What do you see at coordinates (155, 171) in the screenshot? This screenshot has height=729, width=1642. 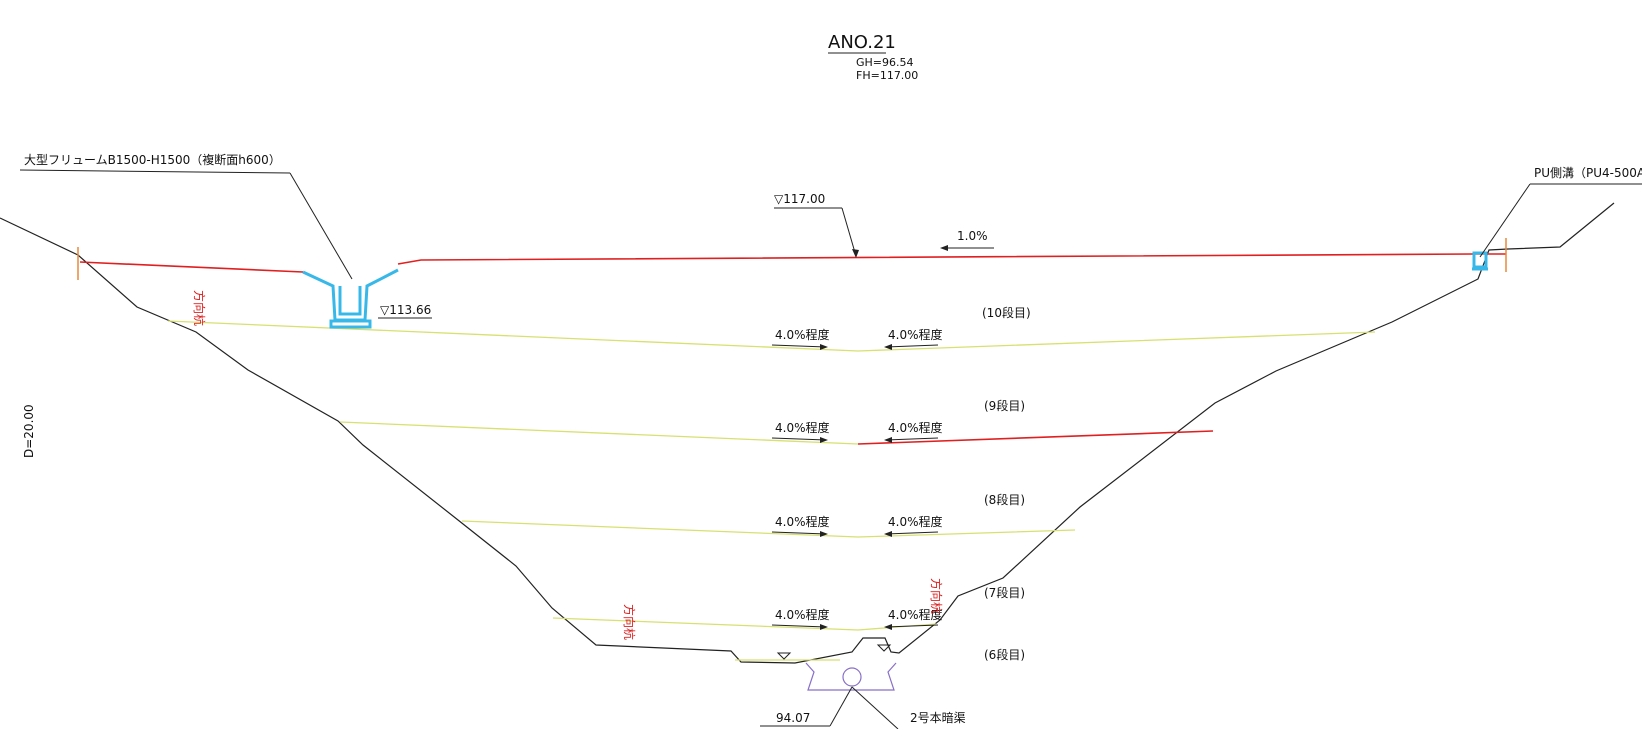 I see `flume-label-underline` at bounding box center [155, 171].